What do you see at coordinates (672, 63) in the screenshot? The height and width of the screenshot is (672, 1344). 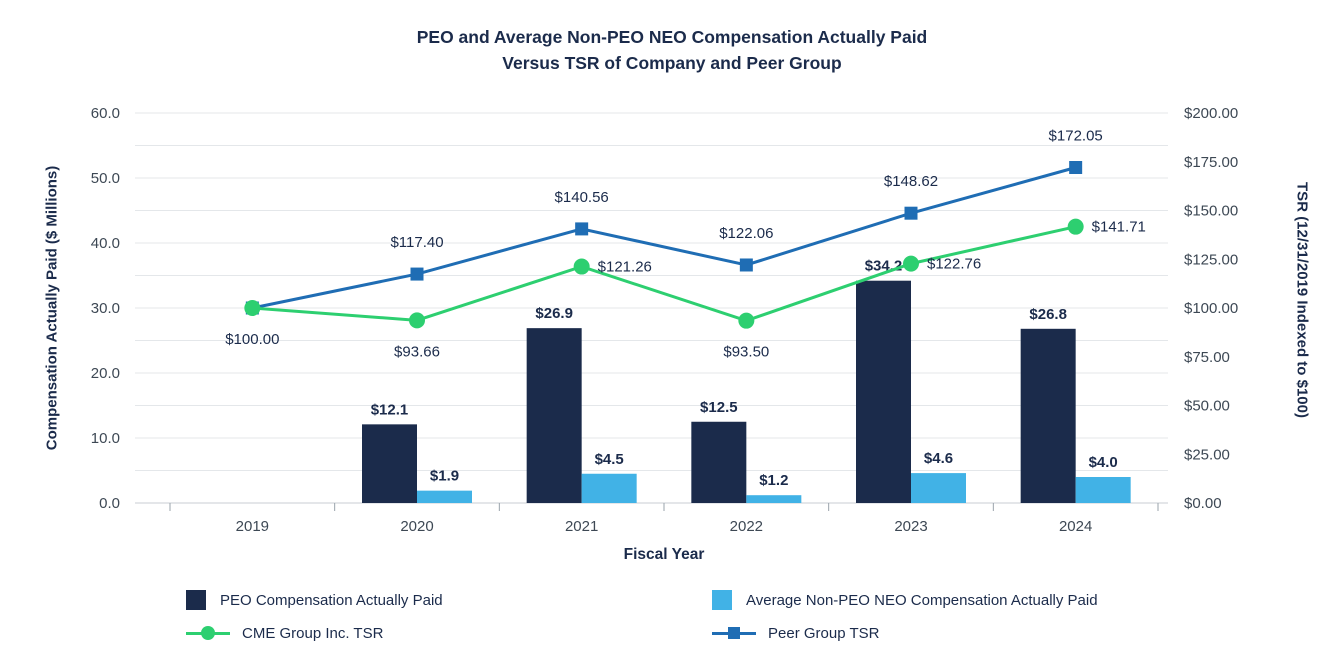 I see `chart-title-line2: Versus TSR of Company and Peer Group` at bounding box center [672, 63].